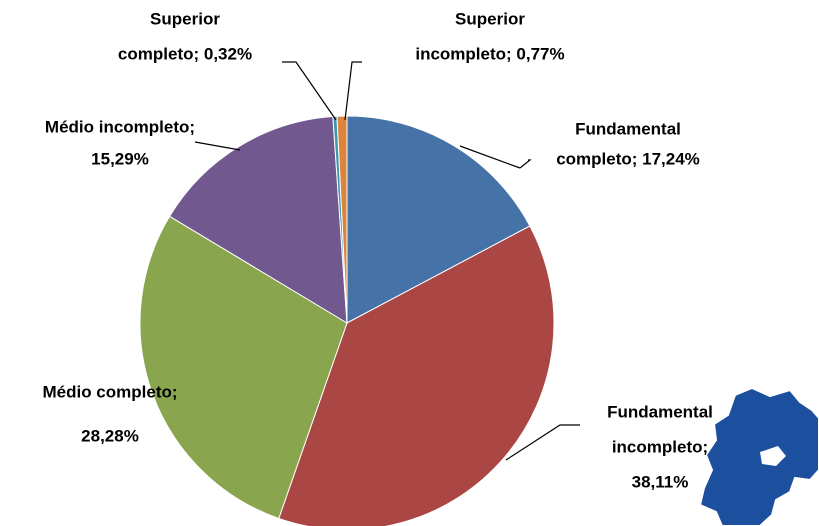 The width and height of the screenshot is (819, 526). What do you see at coordinates (773, 456) in the screenshot?
I see `map-icon-hole` at bounding box center [773, 456].